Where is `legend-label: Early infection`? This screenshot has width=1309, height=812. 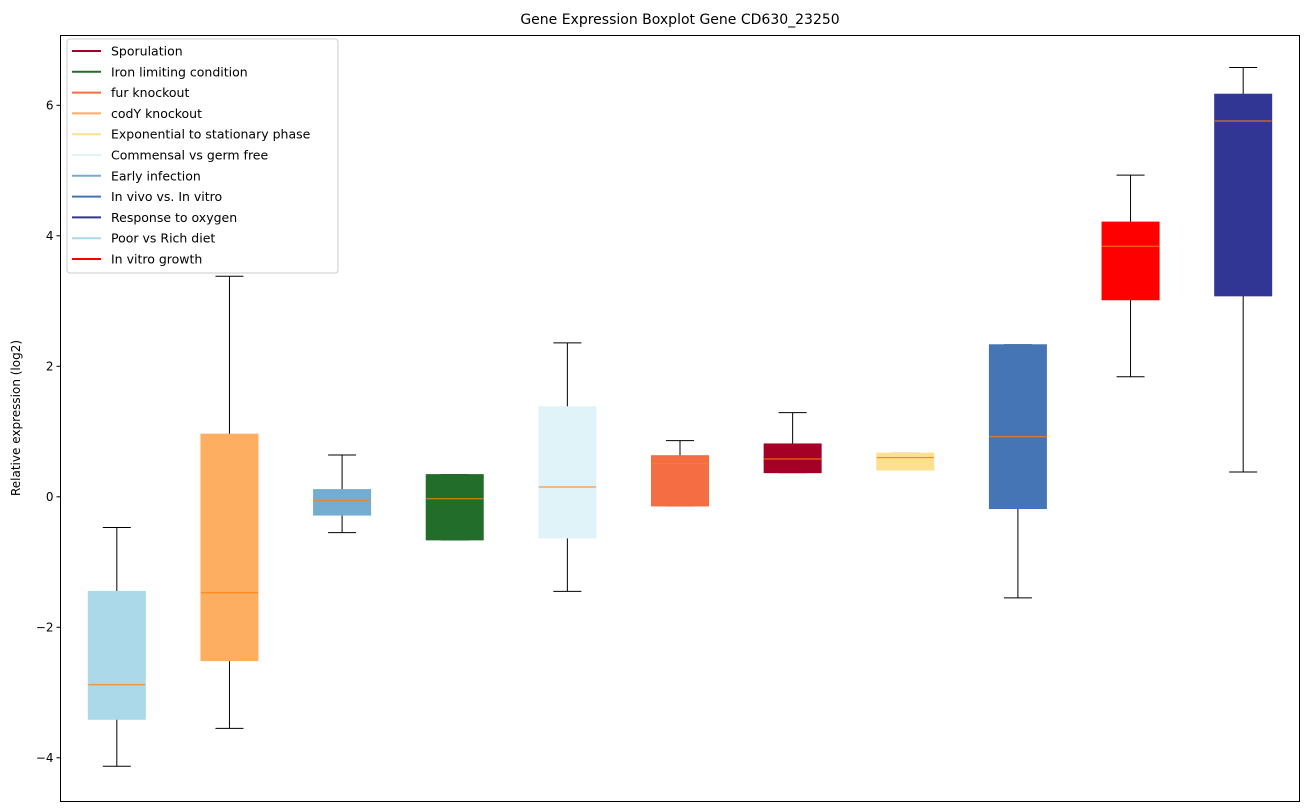 legend-label: Early infection is located at coordinates (156, 175).